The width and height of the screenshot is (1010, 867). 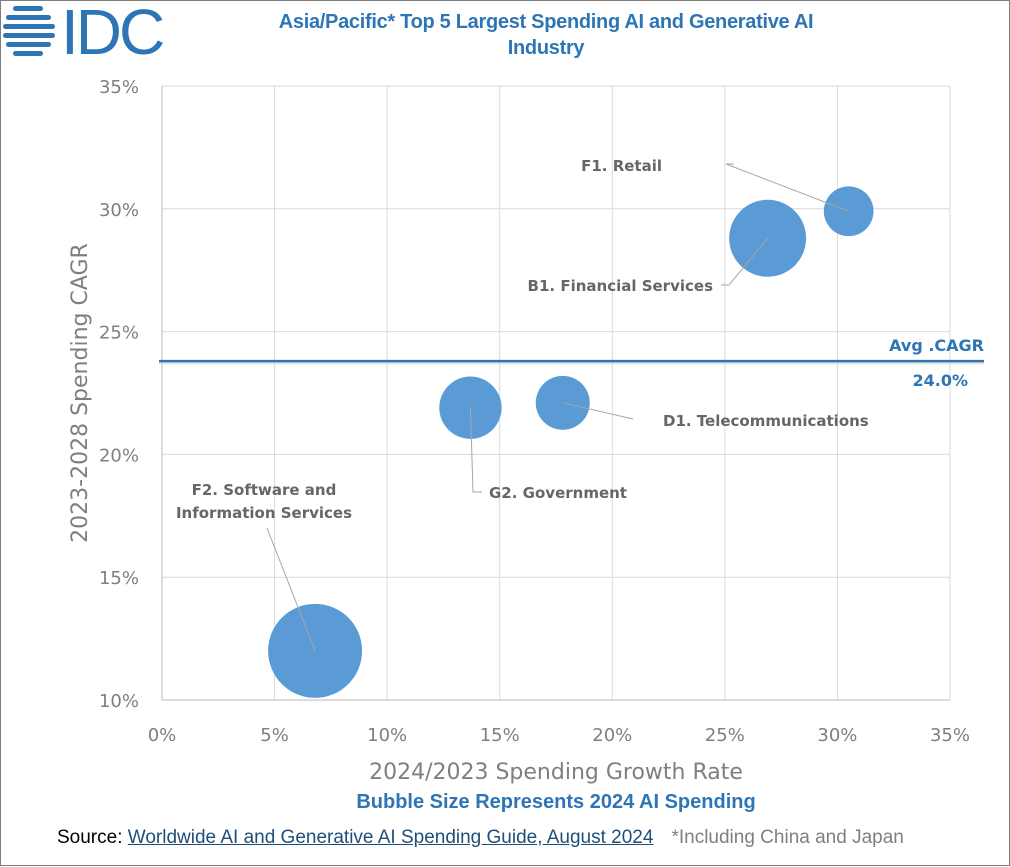 What do you see at coordinates (119, 87) in the screenshot?
I see `y-tick-label: 35%` at bounding box center [119, 87].